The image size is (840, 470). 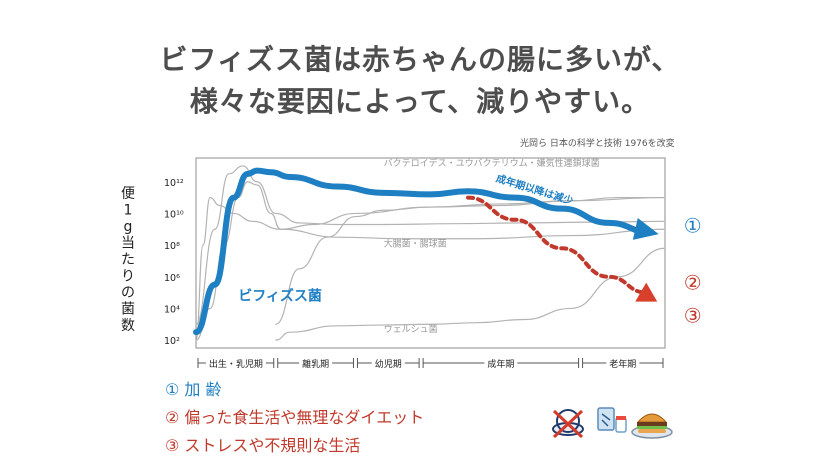 What do you see at coordinates (128, 260) in the screenshot?
I see `y-axis-label-char: た` at bounding box center [128, 260].